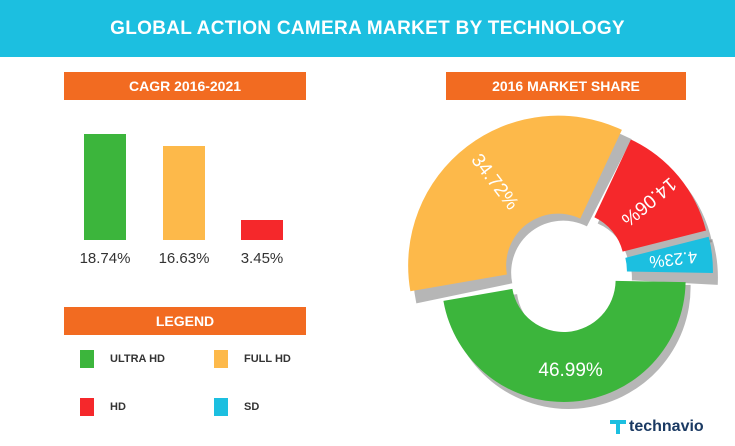 The height and width of the screenshot is (446, 735). I want to click on legend-swatch-sd, so click(221, 407).